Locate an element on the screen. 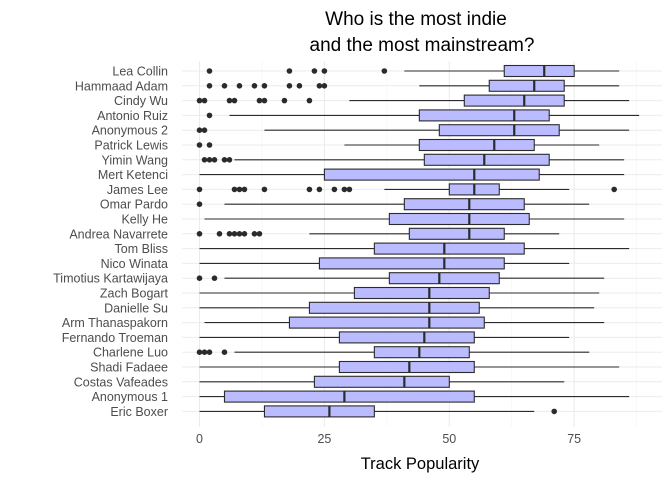  y-tick-label: Andrea Navarrete is located at coordinates (118, 234).